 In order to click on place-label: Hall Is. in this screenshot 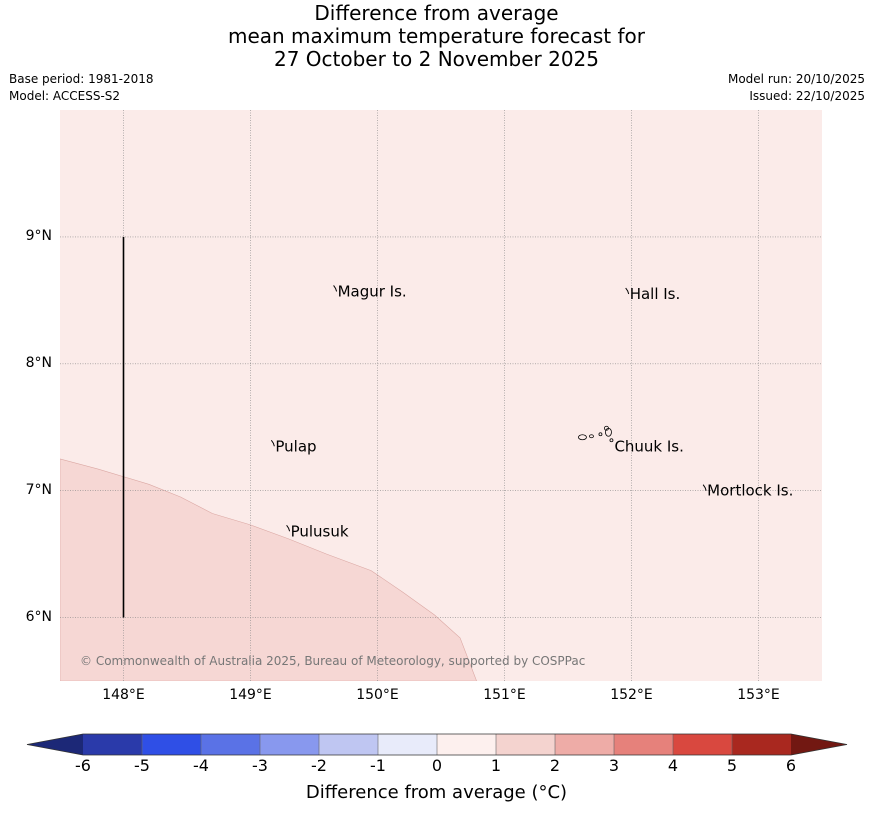, I will do `click(655, 294)`.